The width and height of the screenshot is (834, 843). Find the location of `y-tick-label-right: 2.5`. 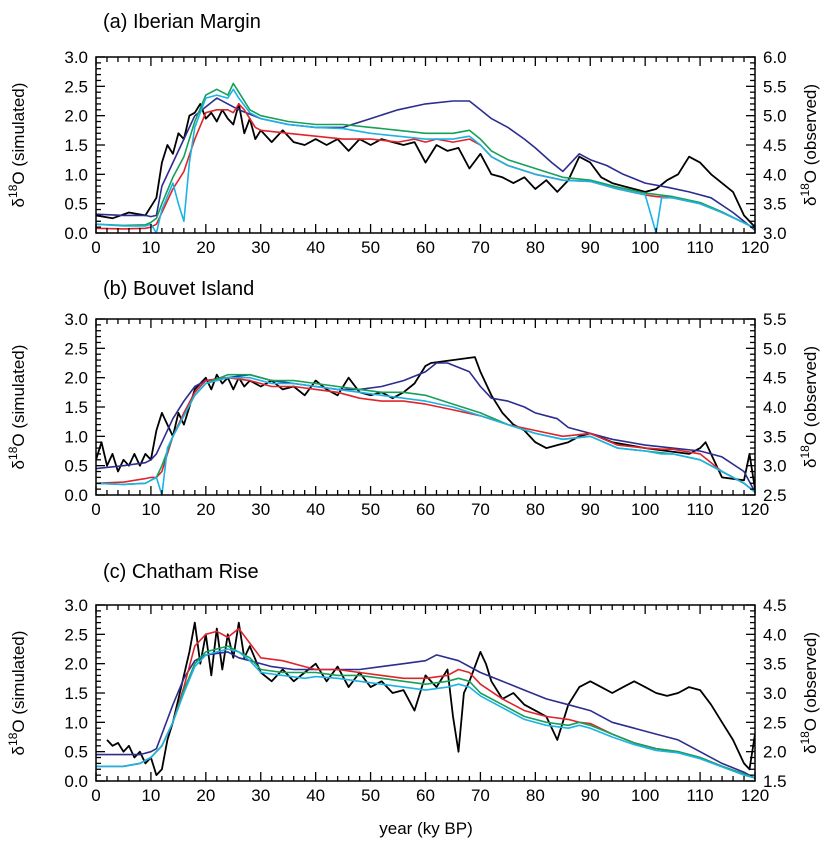

y-tick-label-right: 2.5 is located at coordinates (775, 495).